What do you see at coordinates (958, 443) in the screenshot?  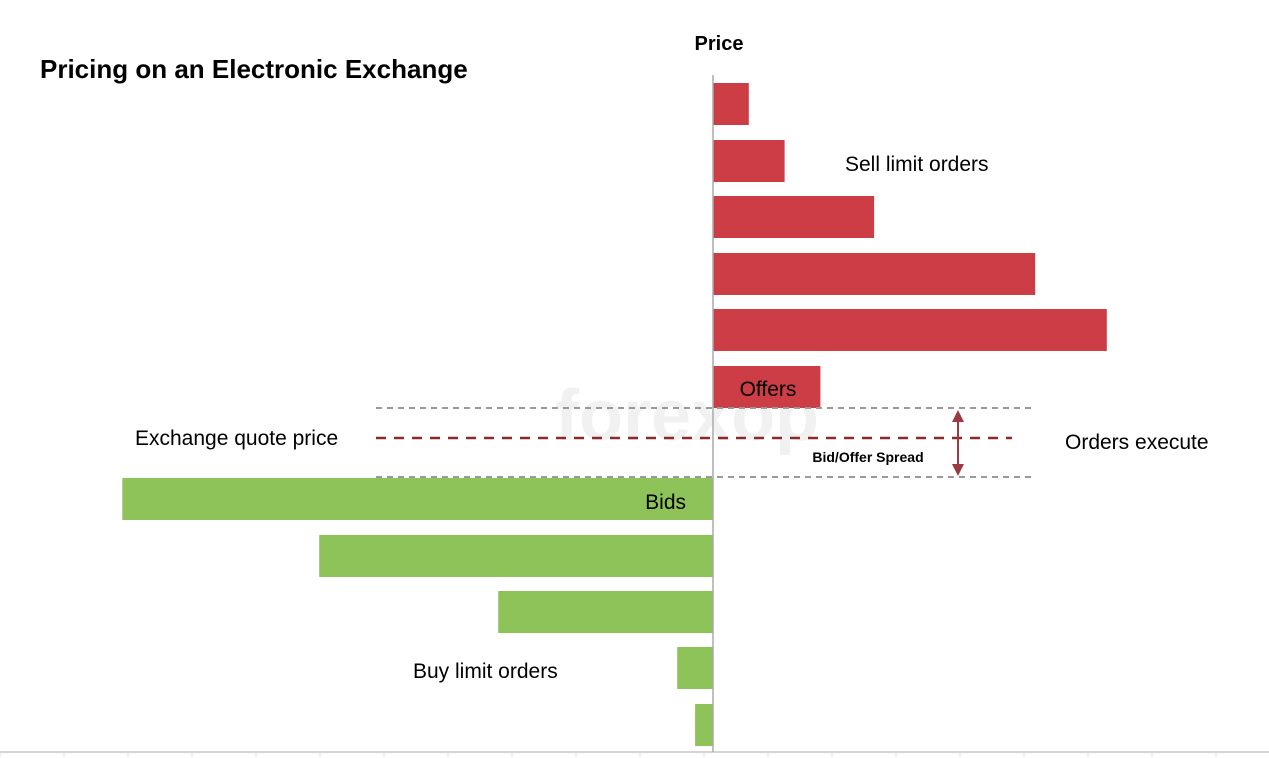 I see `spread-arrow` at bounding box center [958, 443].